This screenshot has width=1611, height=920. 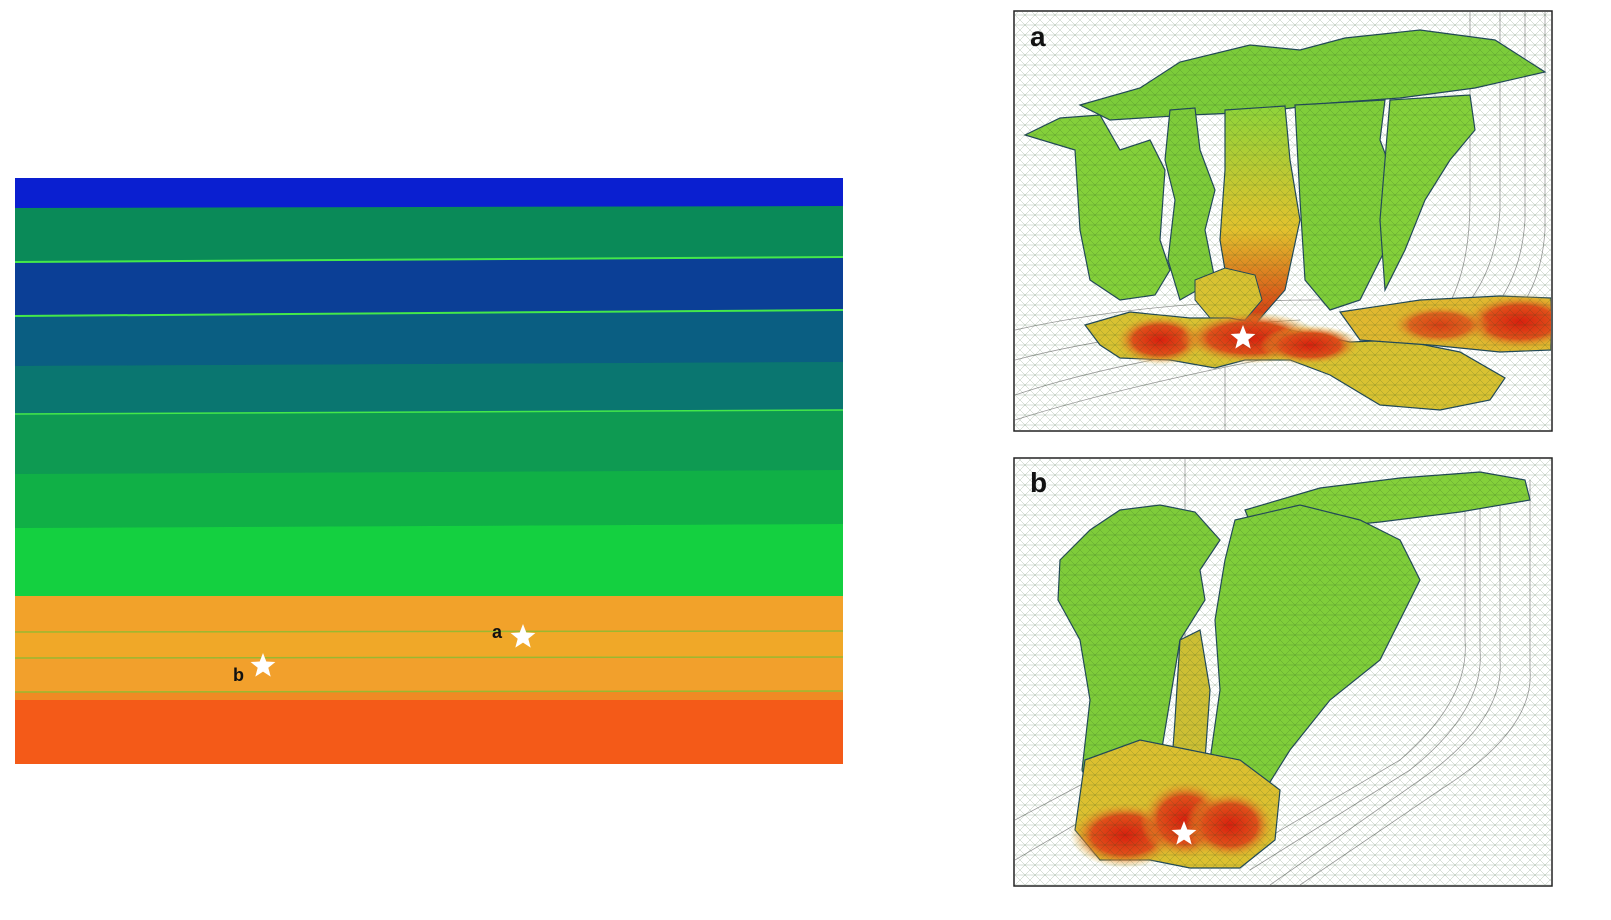 What do you see at coordinates (1038, 482) in the screenshot?
I see `panel-b-label: b` at bounding box center [1038, 482].